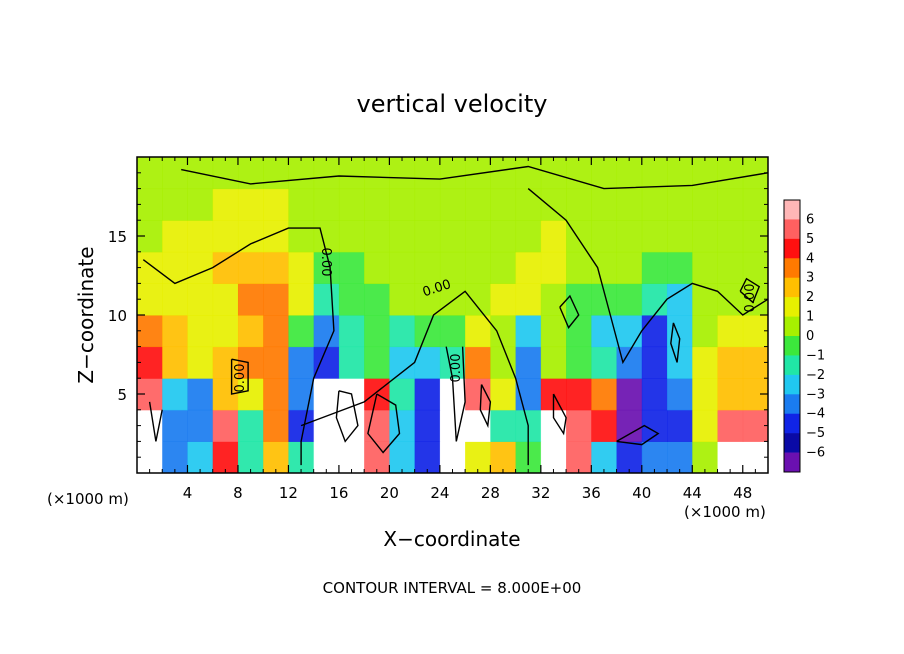 The image size is (904, 654). What do you see at coordinates (288, 493) in the screenshot?
I see `x-tick-label: 12` at bounding box center [288, 493].